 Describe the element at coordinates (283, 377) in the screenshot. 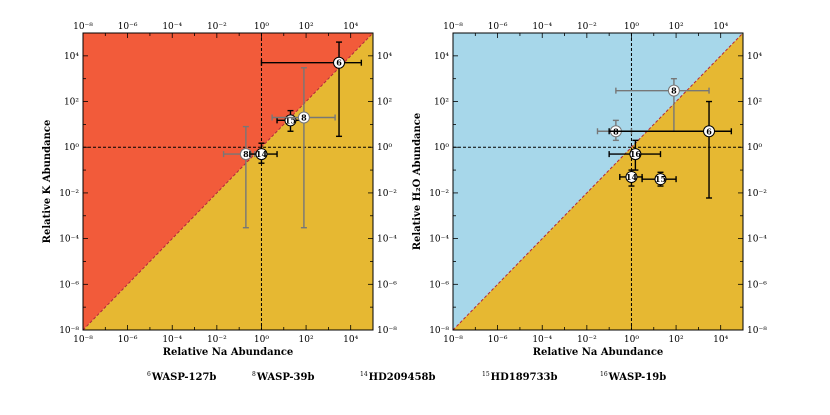

I see `legend-item-wasp-39b: 8WASP-39b` at that location.